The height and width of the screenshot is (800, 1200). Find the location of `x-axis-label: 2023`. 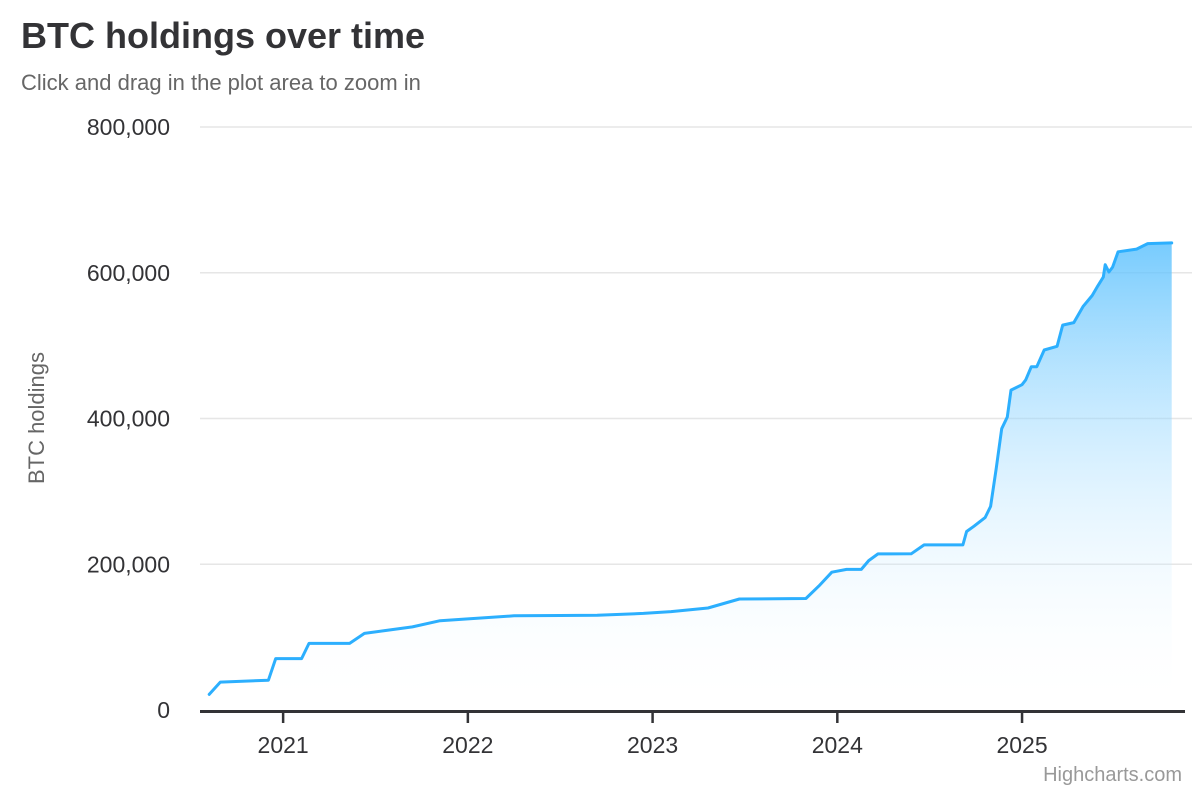

x-axis-label: 2023 is located at coordinates (652, 745).